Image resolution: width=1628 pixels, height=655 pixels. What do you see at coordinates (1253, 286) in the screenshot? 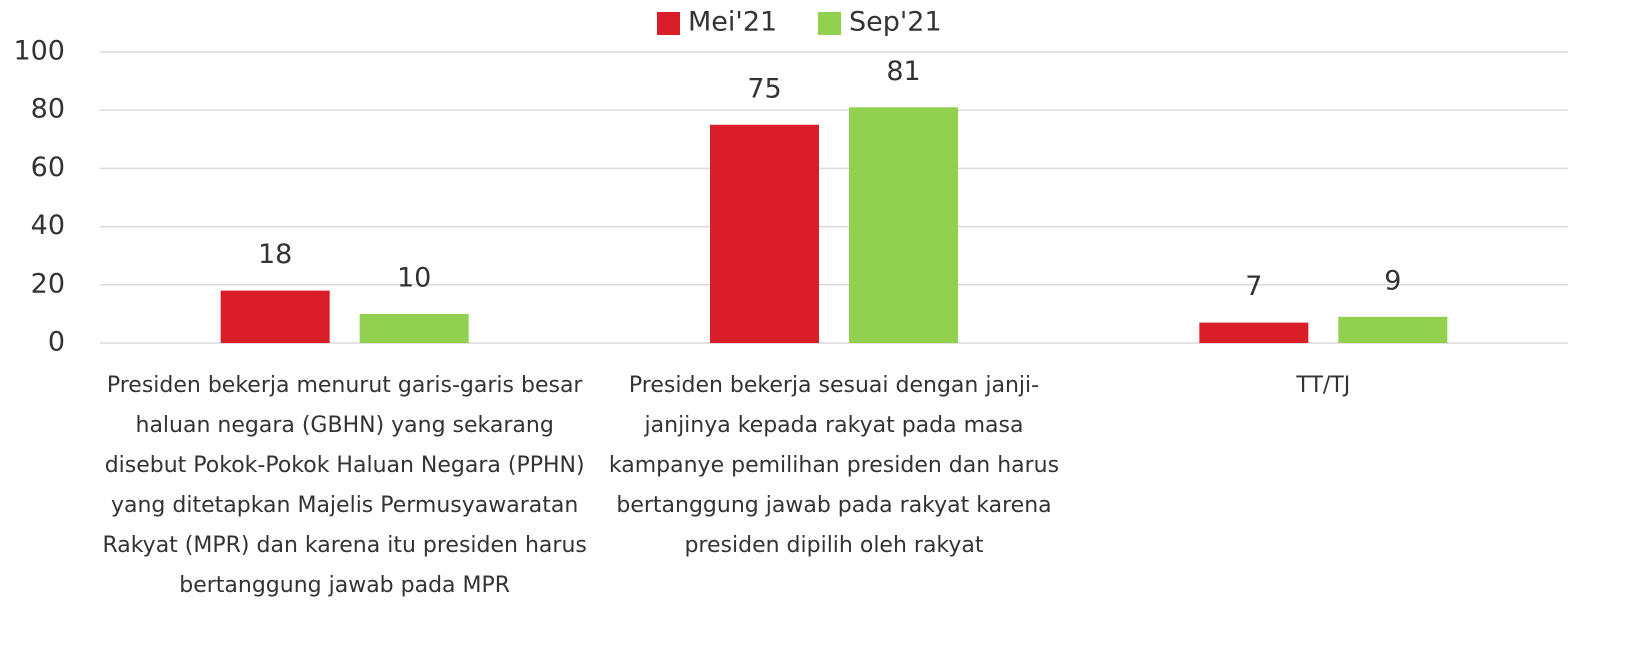
I see `data-label: 7` at bounding box center [1253, 286].